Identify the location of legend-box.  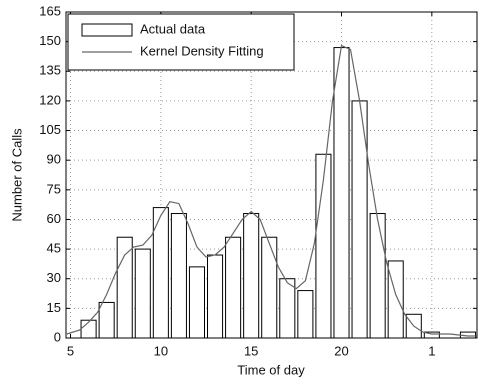
(181, 42).